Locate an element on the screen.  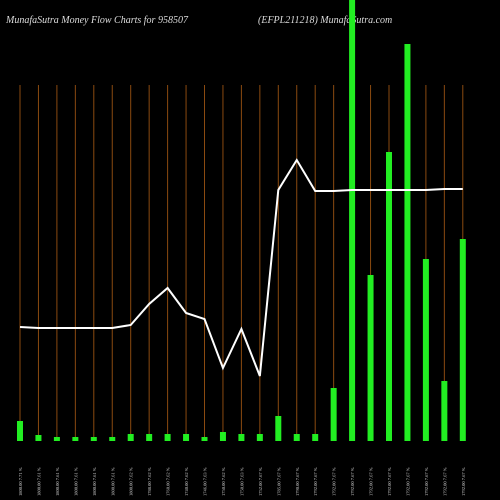
x-tick-label: 1750.00 7.63 % is located at coordinates (241, 481).